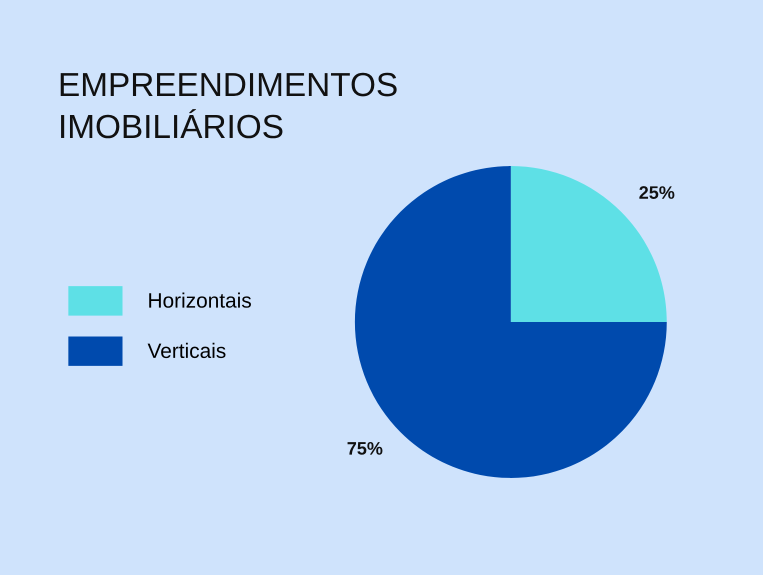 This screenshot has width=763, height=575. What do you see at coordinates (365, 448) in the screenshot?
I see `data-label: 75%` at bounding box center [365, 448].